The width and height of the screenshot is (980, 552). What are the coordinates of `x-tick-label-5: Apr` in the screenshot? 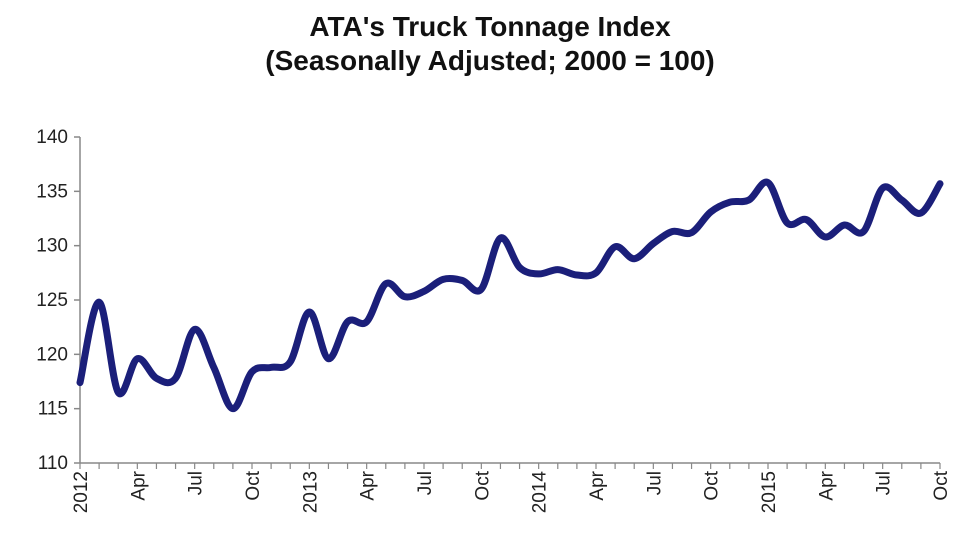 It's located at (368, 485).